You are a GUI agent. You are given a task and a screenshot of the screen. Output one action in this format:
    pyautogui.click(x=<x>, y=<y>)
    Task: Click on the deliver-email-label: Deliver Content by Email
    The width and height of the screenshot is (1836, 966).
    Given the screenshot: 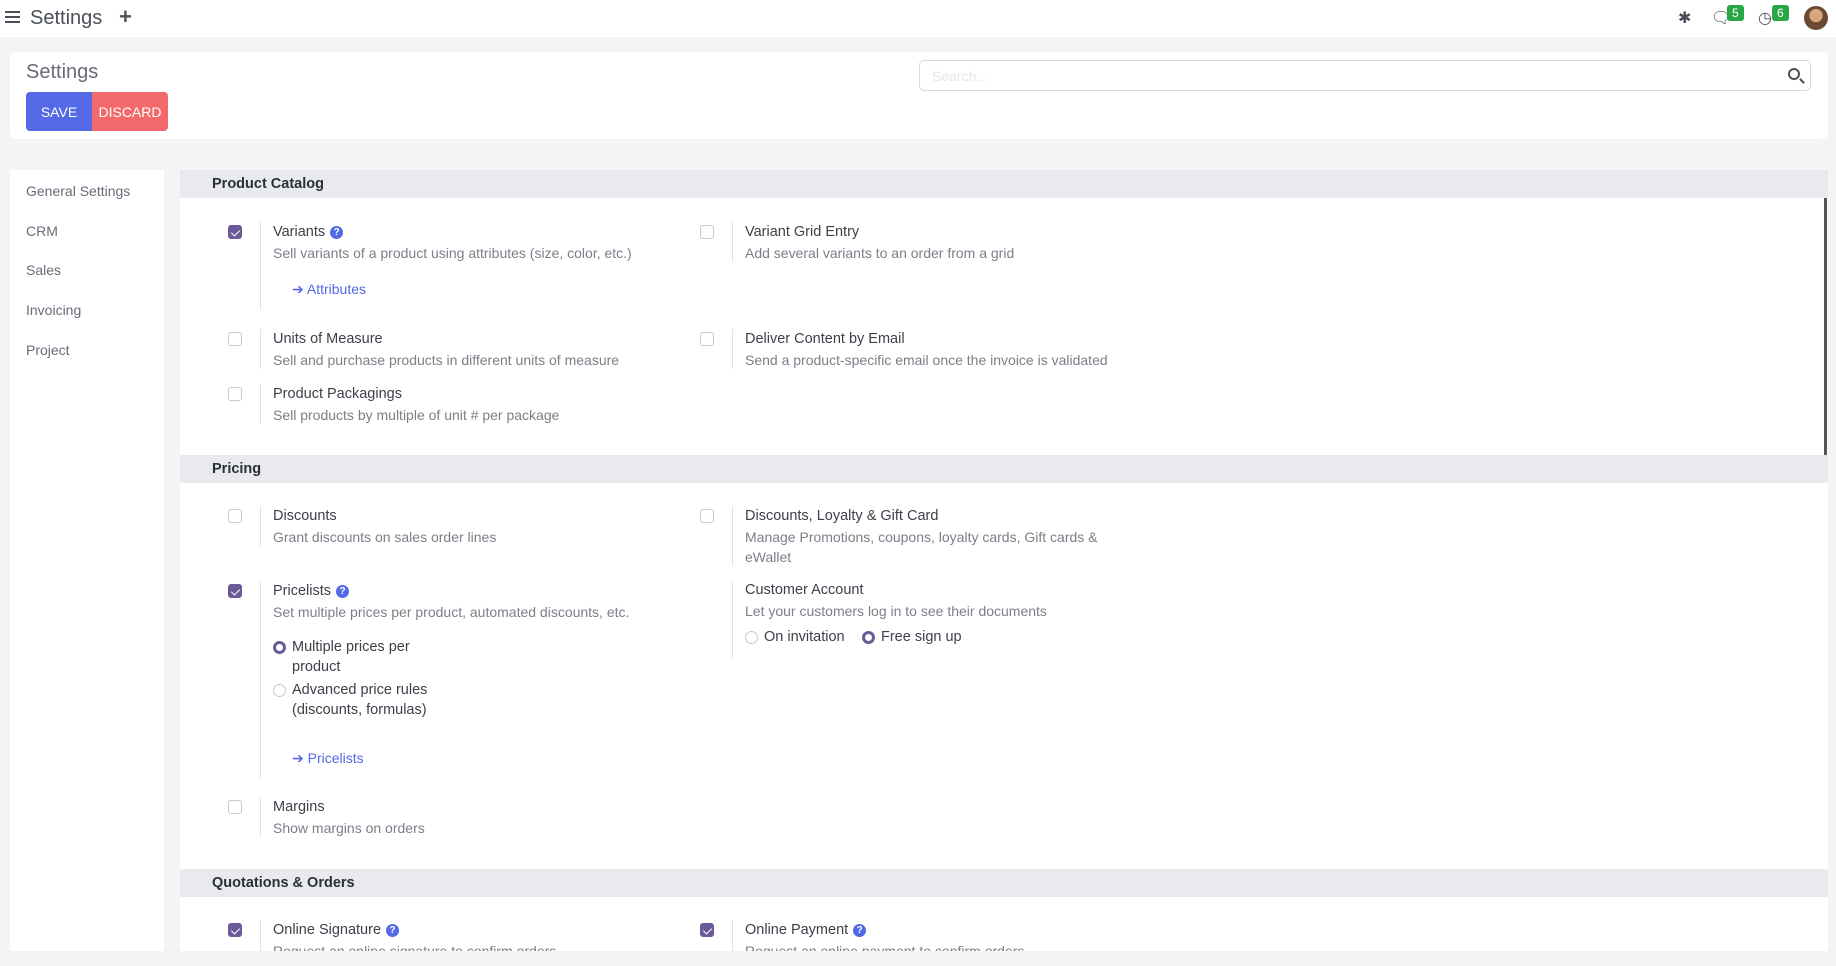 What is the action you would take?
    pyautogui.click(x=825, y=339)
    